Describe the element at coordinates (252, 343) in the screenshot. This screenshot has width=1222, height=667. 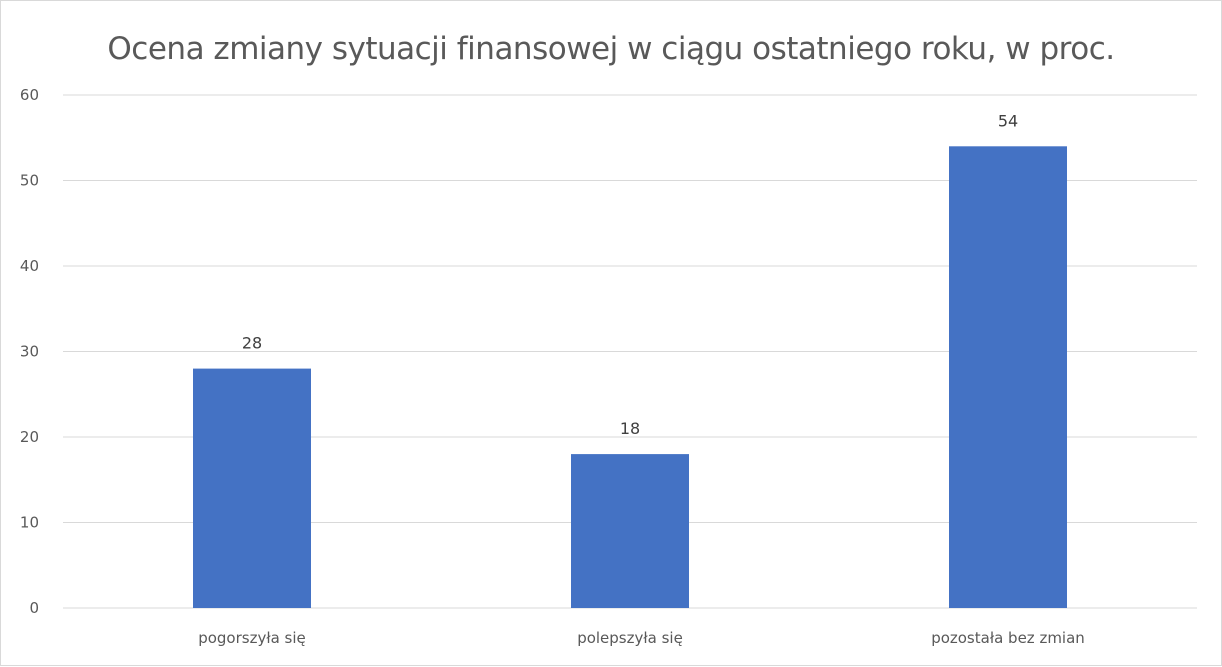
I see `data-label-0: 28` at that location.